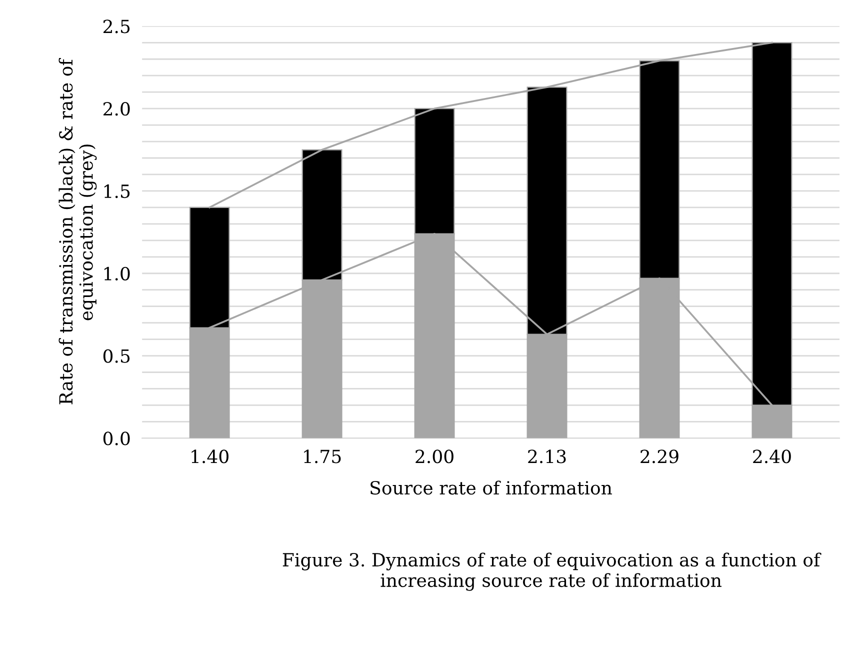 Image resolution: width=861 pixels, height=654 pixels. I want to click on y-tick-label: 2.0, so click(116, 109).